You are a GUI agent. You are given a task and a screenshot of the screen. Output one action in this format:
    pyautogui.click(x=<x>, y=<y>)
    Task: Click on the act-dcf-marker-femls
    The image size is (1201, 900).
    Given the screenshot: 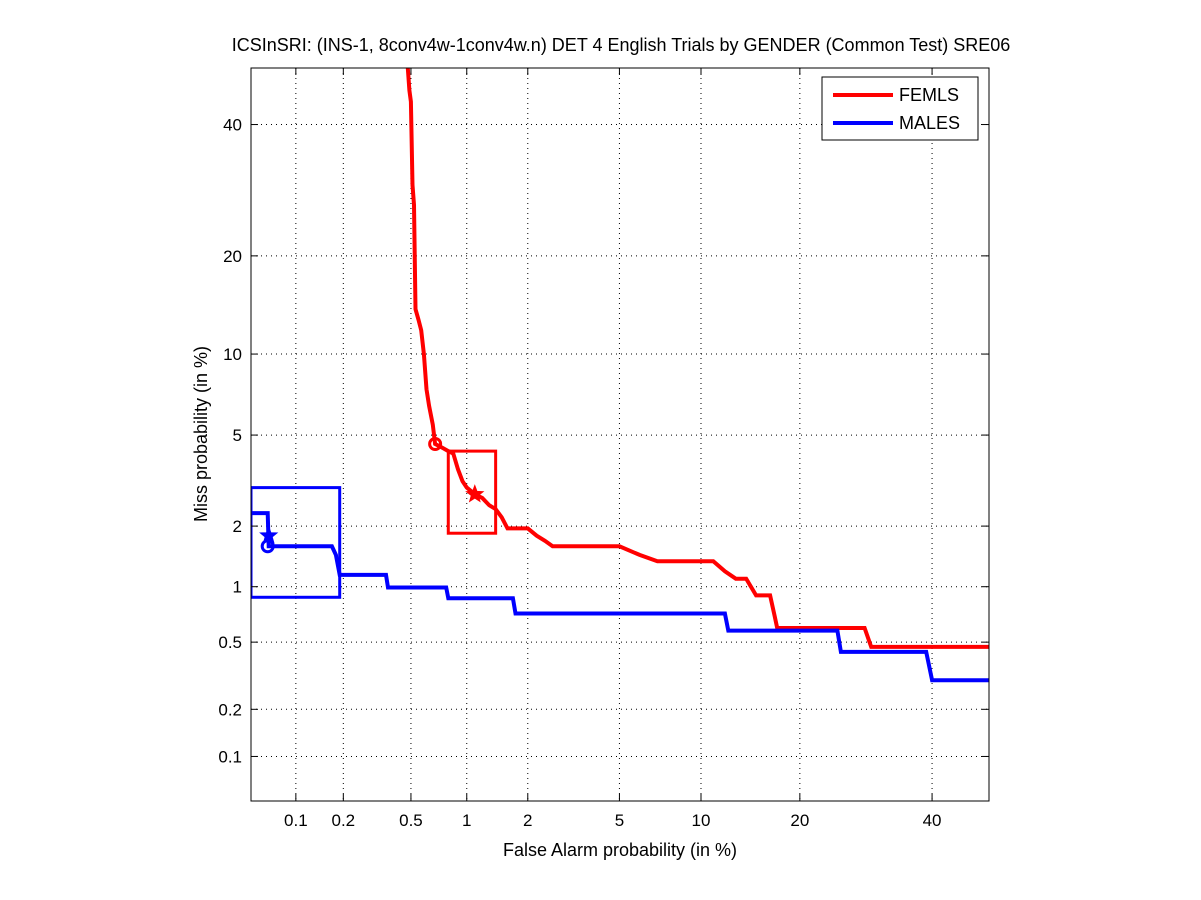 What is the action you would take?
    pyautogui.click(x=475, y=493)
    